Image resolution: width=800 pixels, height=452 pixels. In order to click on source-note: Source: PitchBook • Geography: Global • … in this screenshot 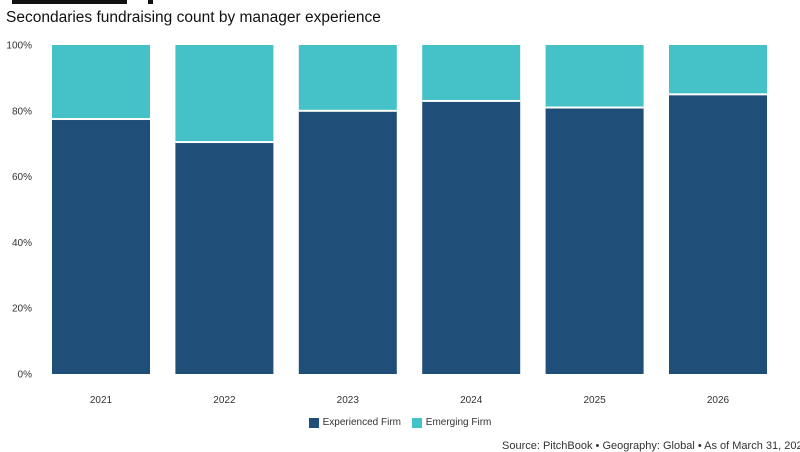, I will do `click(651, 446)`.